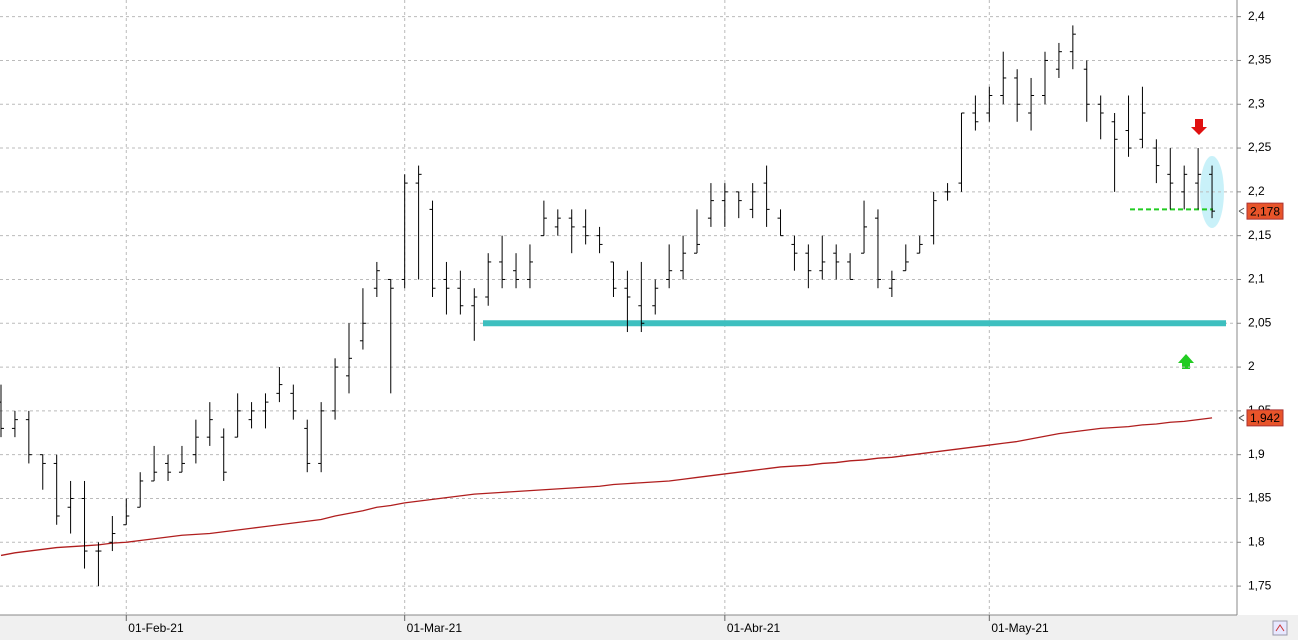 The width and height of the screenshot is (1298, 640). I want to click on x-tick-label: 01-May-21, so click(1020, 628).